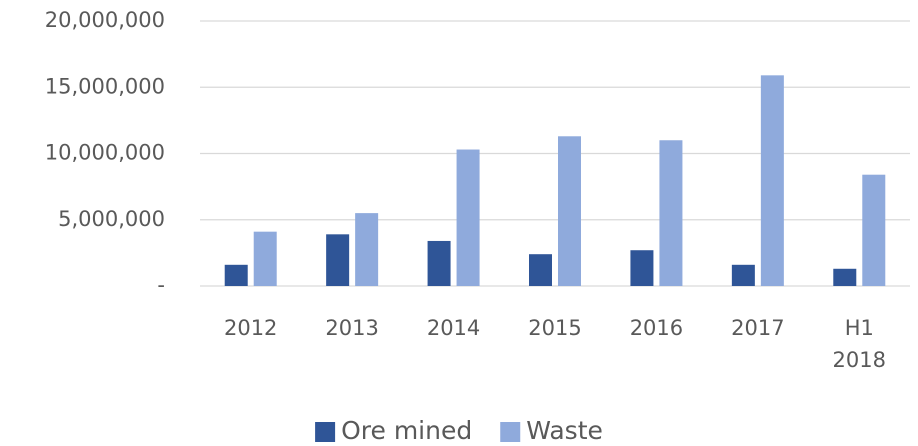 This screenshot has width=918, height=446. I want to click on x-tick-label: 2014, so click(453, 328).